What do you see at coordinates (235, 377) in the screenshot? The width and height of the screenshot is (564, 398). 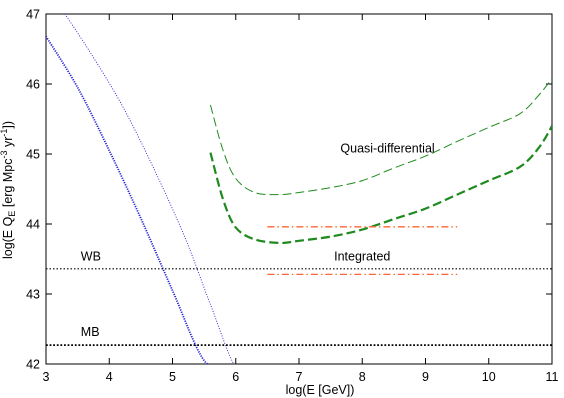 I see `x-tick-label: 6` at bounding box center [235, 377].